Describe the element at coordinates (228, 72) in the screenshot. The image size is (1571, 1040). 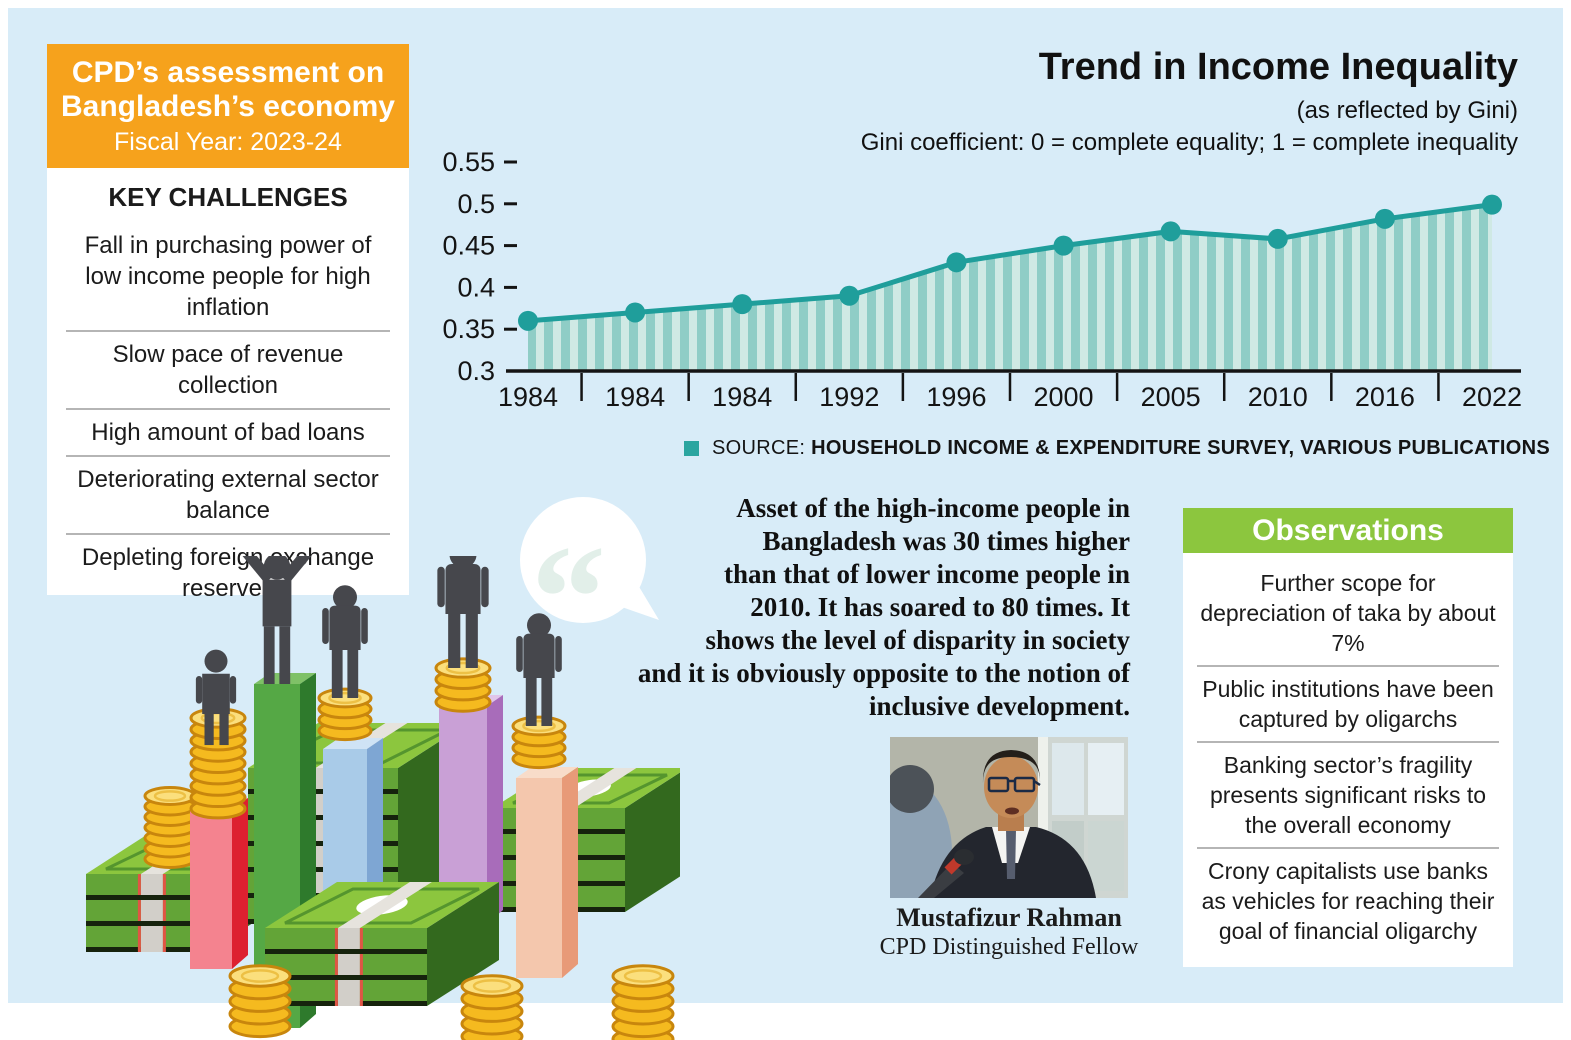
I see `header-title-line1: CPD’s assessment on` at that location.